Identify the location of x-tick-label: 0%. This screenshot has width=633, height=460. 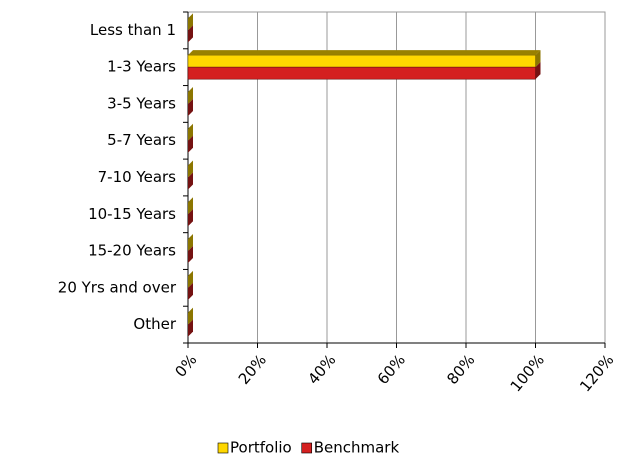
(185, 366).